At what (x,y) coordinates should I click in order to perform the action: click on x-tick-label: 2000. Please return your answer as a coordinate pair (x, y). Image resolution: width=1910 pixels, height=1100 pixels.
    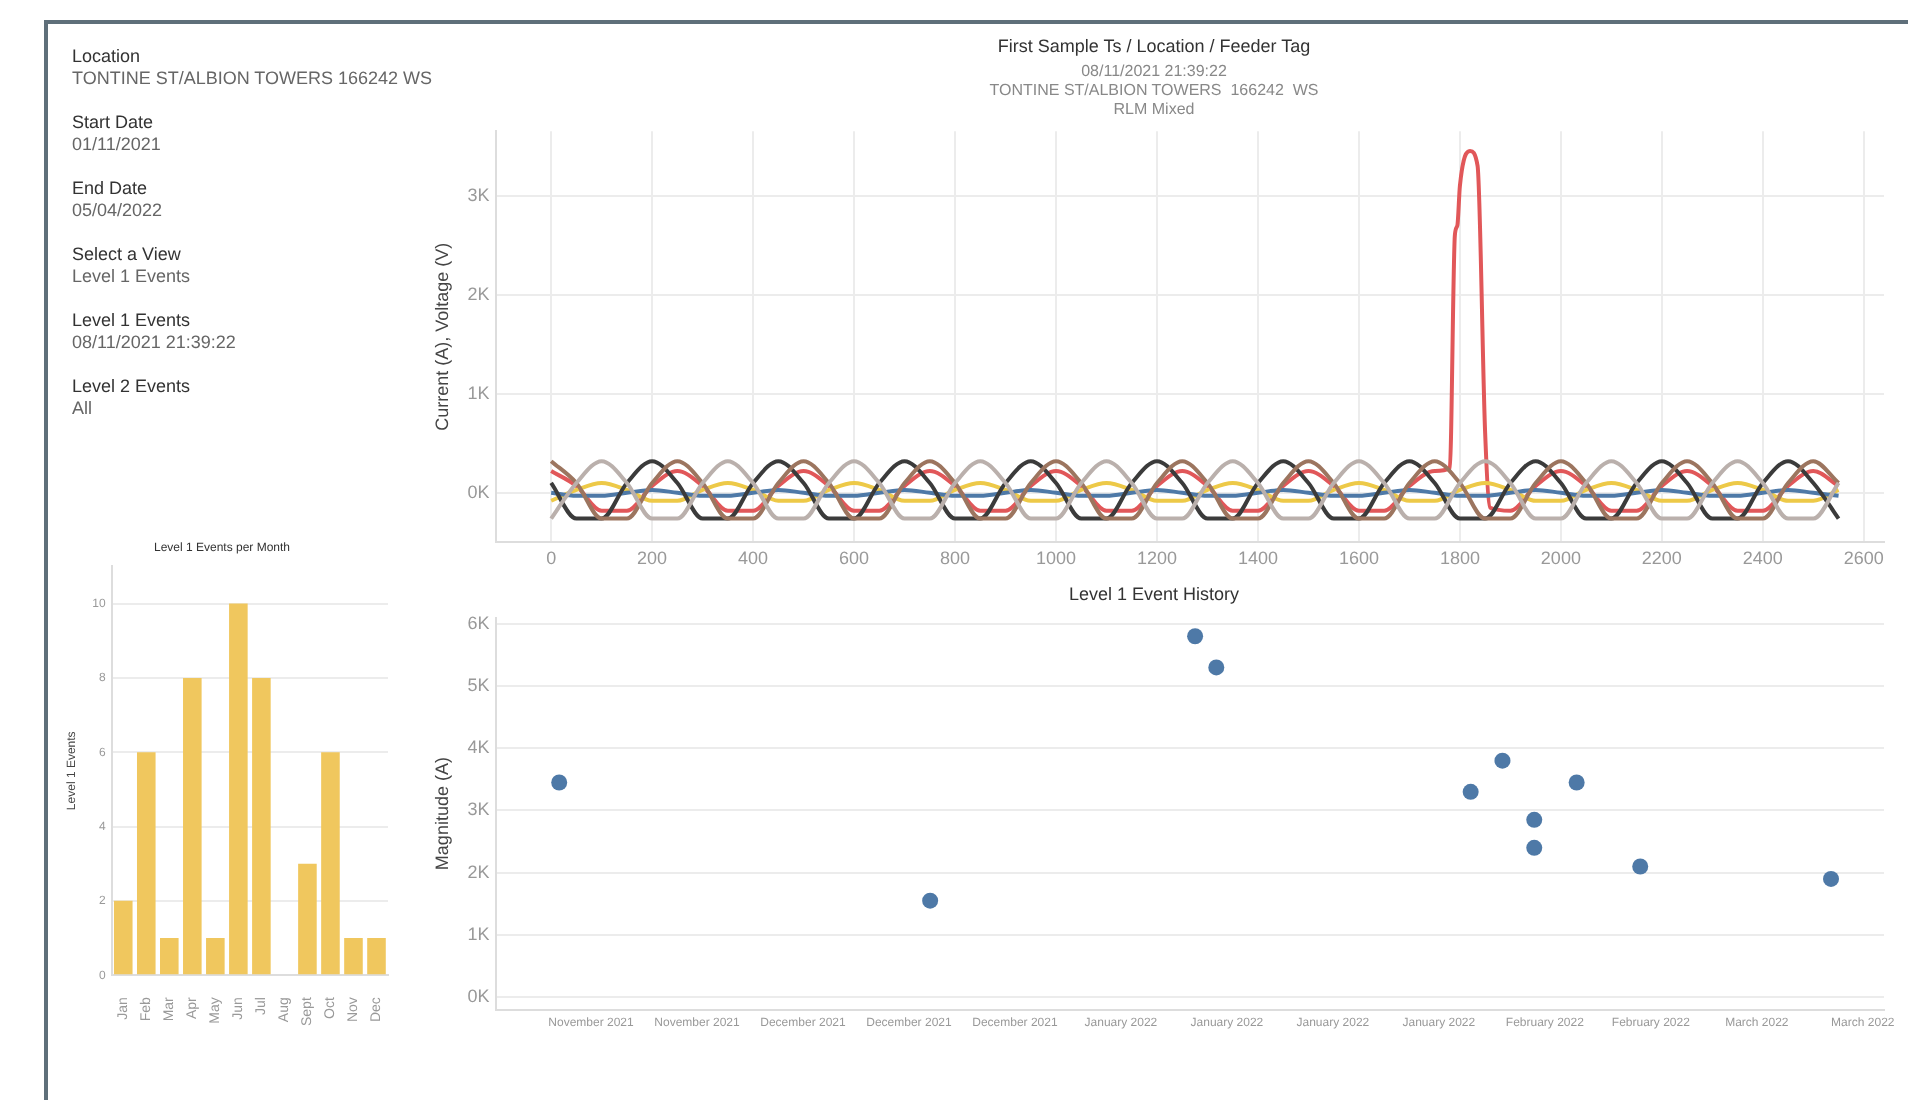
    Looking at the image, I should click on (1560, 558).